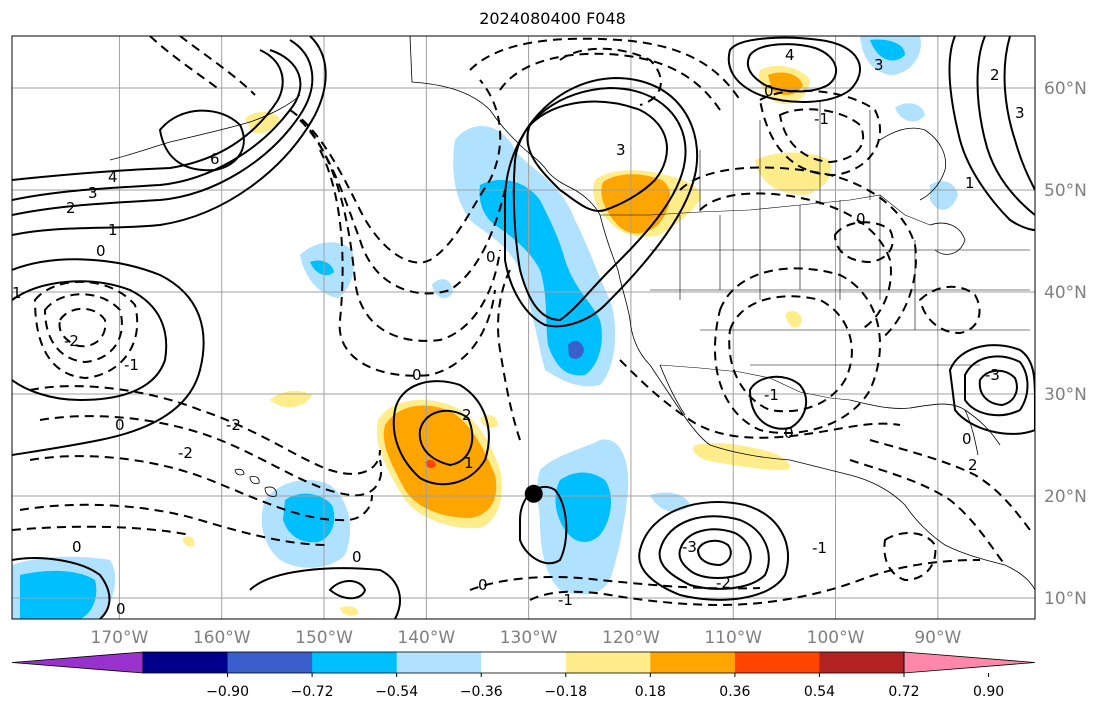  What do you see at coordinates (734, 692) in the screenshot?
I see `colorbar-tick-label: 0.36` at bounding box center [734, 692].